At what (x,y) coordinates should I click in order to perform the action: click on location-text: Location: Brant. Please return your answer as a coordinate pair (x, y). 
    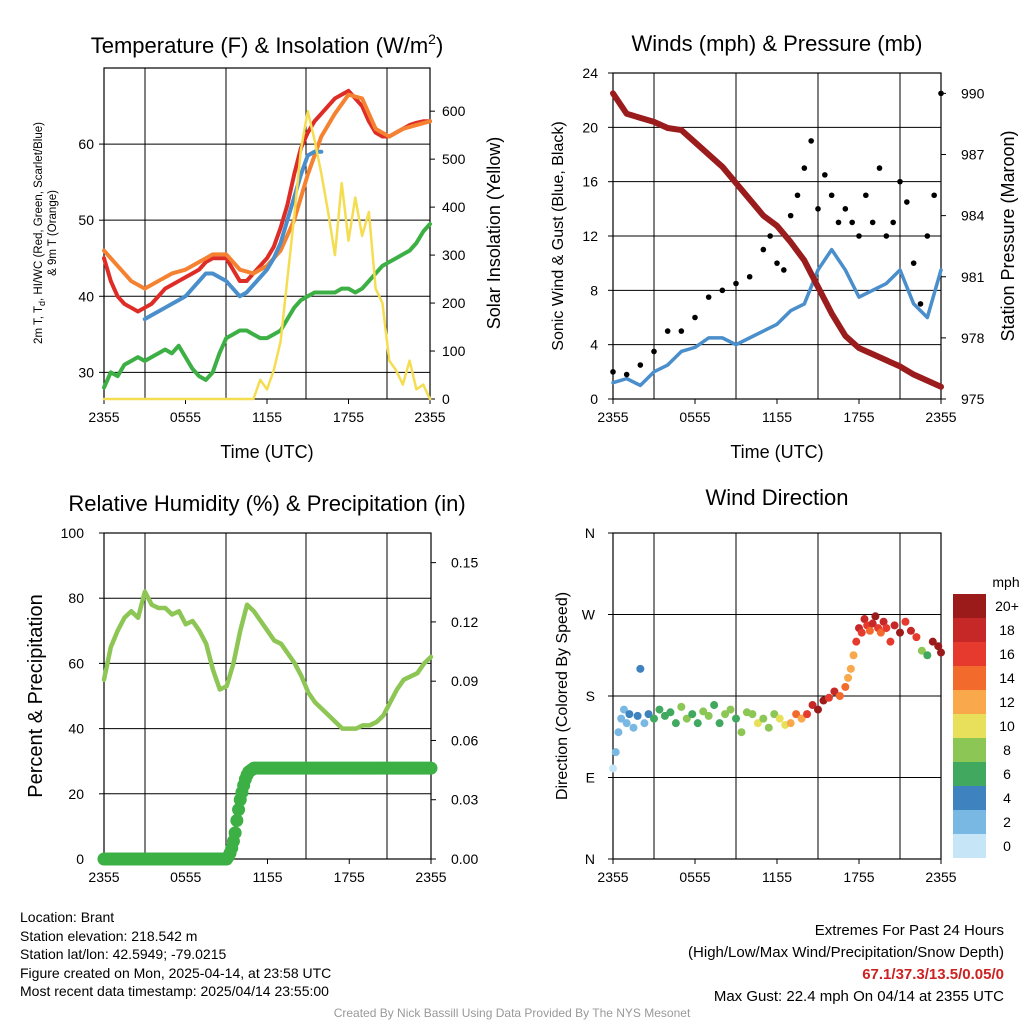
    Looking at the image, I should click on (67, 917).